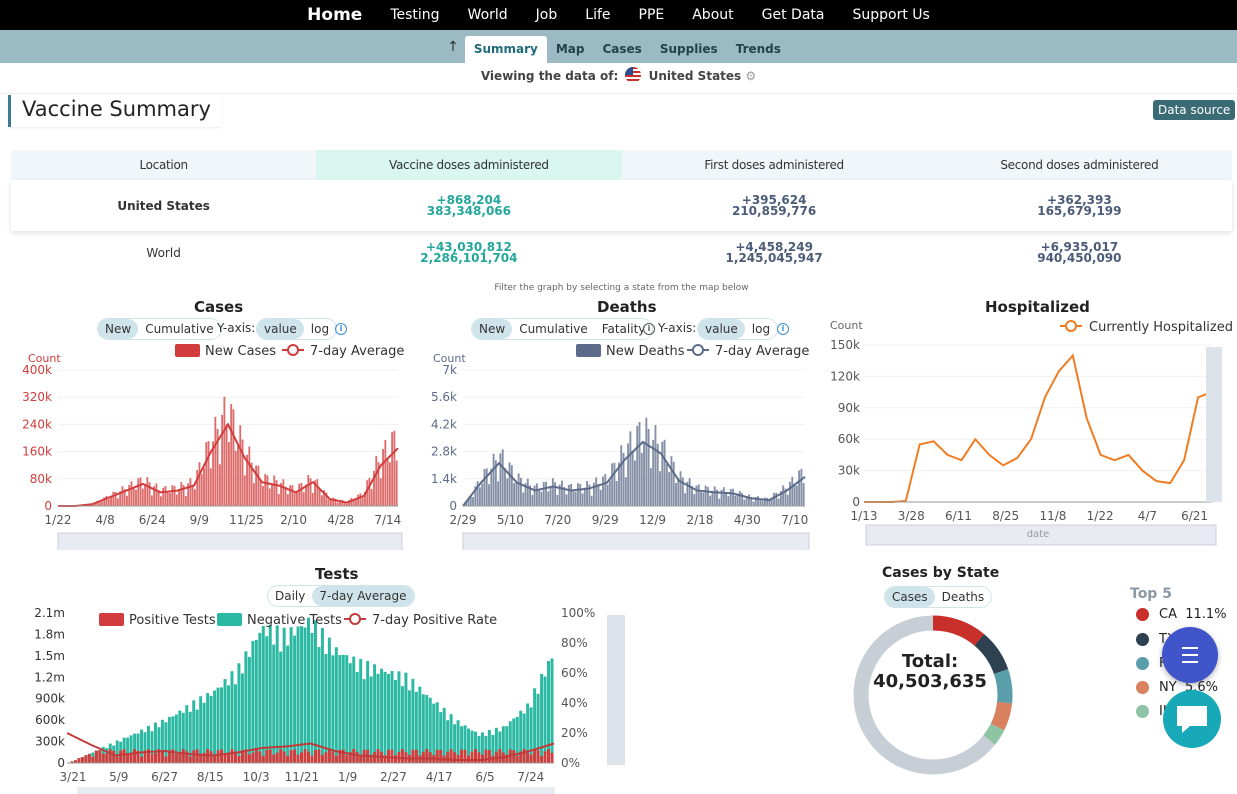 The height and width of the screenshot is (794, 1237). Describe the element at coordinates (911, 516) in the screenshot. I see `x-tick-label: 3/28` at that location.